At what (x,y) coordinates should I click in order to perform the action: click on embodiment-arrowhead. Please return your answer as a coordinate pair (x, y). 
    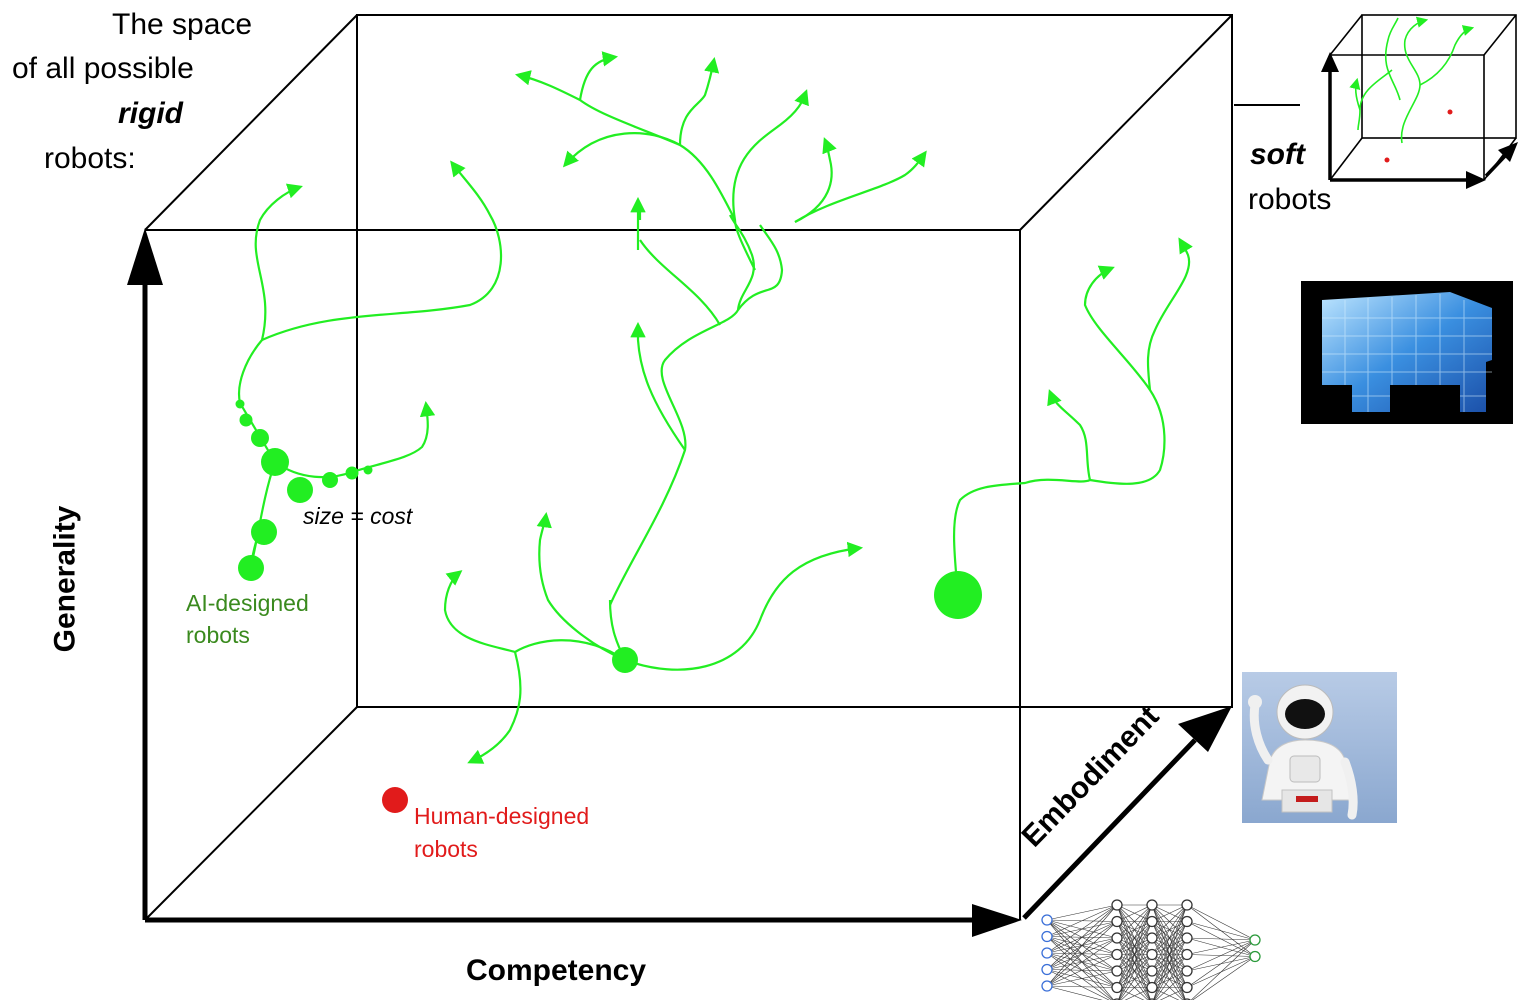
    Looking at the image, I should click on (1205, 729).